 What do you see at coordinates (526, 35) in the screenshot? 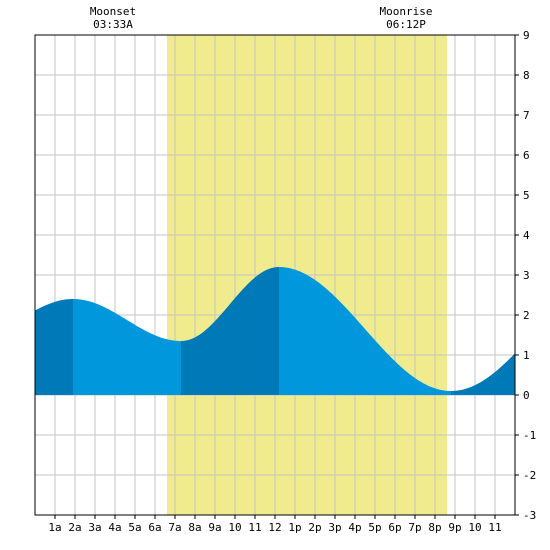
I see `y-tick-label: 9` at bounding box center [526, 35].